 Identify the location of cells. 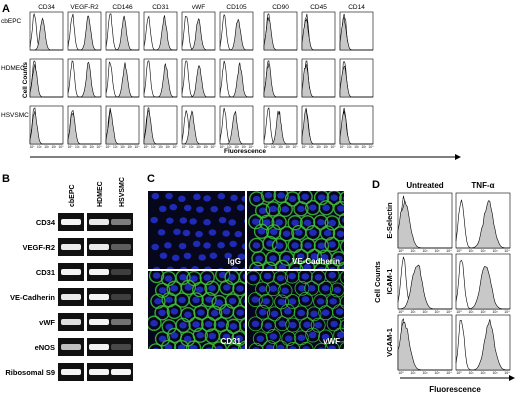
(296, 230).